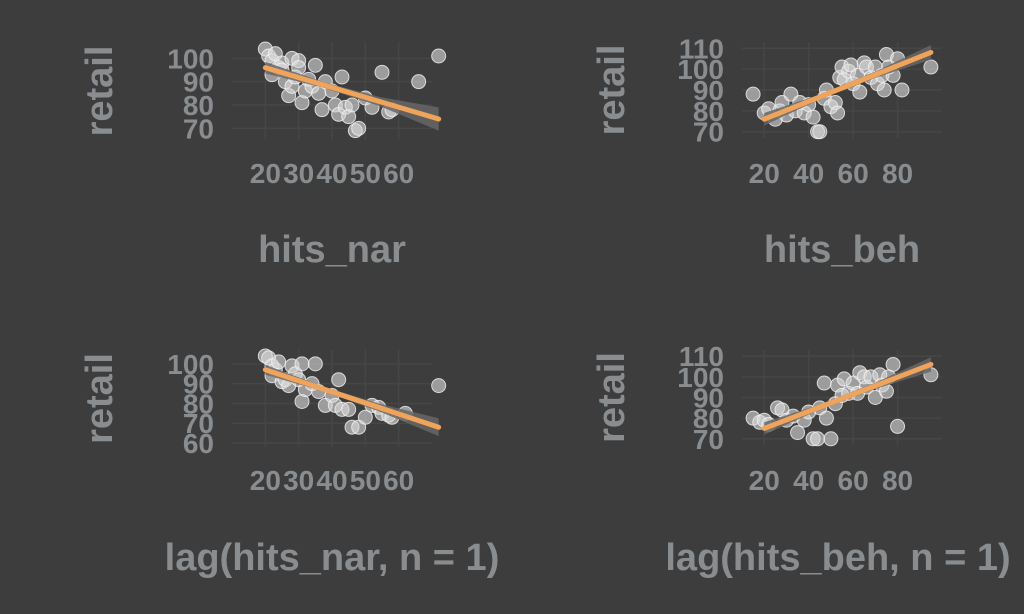 The width and height of the screenshot is (1024, 614). What do you see at coordinates (332, 250) in the screenshot?
I see `x-axis-title: hits_nar` at bounding box center [332, 250].